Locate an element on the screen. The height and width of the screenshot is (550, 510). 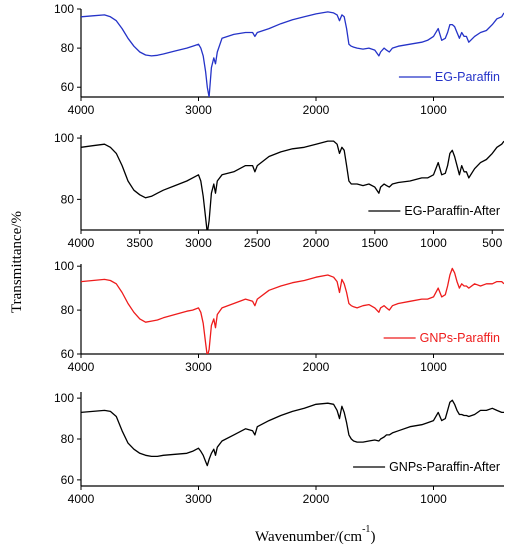
legend-label: EG-Paraffin is located at coordinates (467, 77).